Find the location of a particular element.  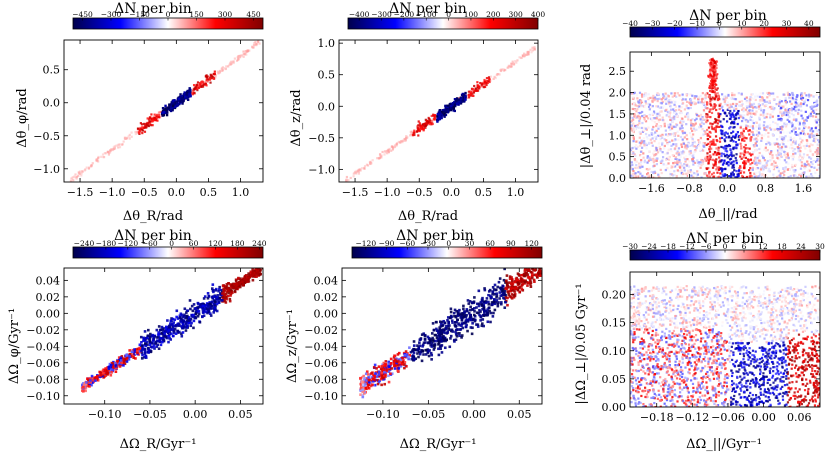

panel-4-colorbar is located at coordinates (168, 252).